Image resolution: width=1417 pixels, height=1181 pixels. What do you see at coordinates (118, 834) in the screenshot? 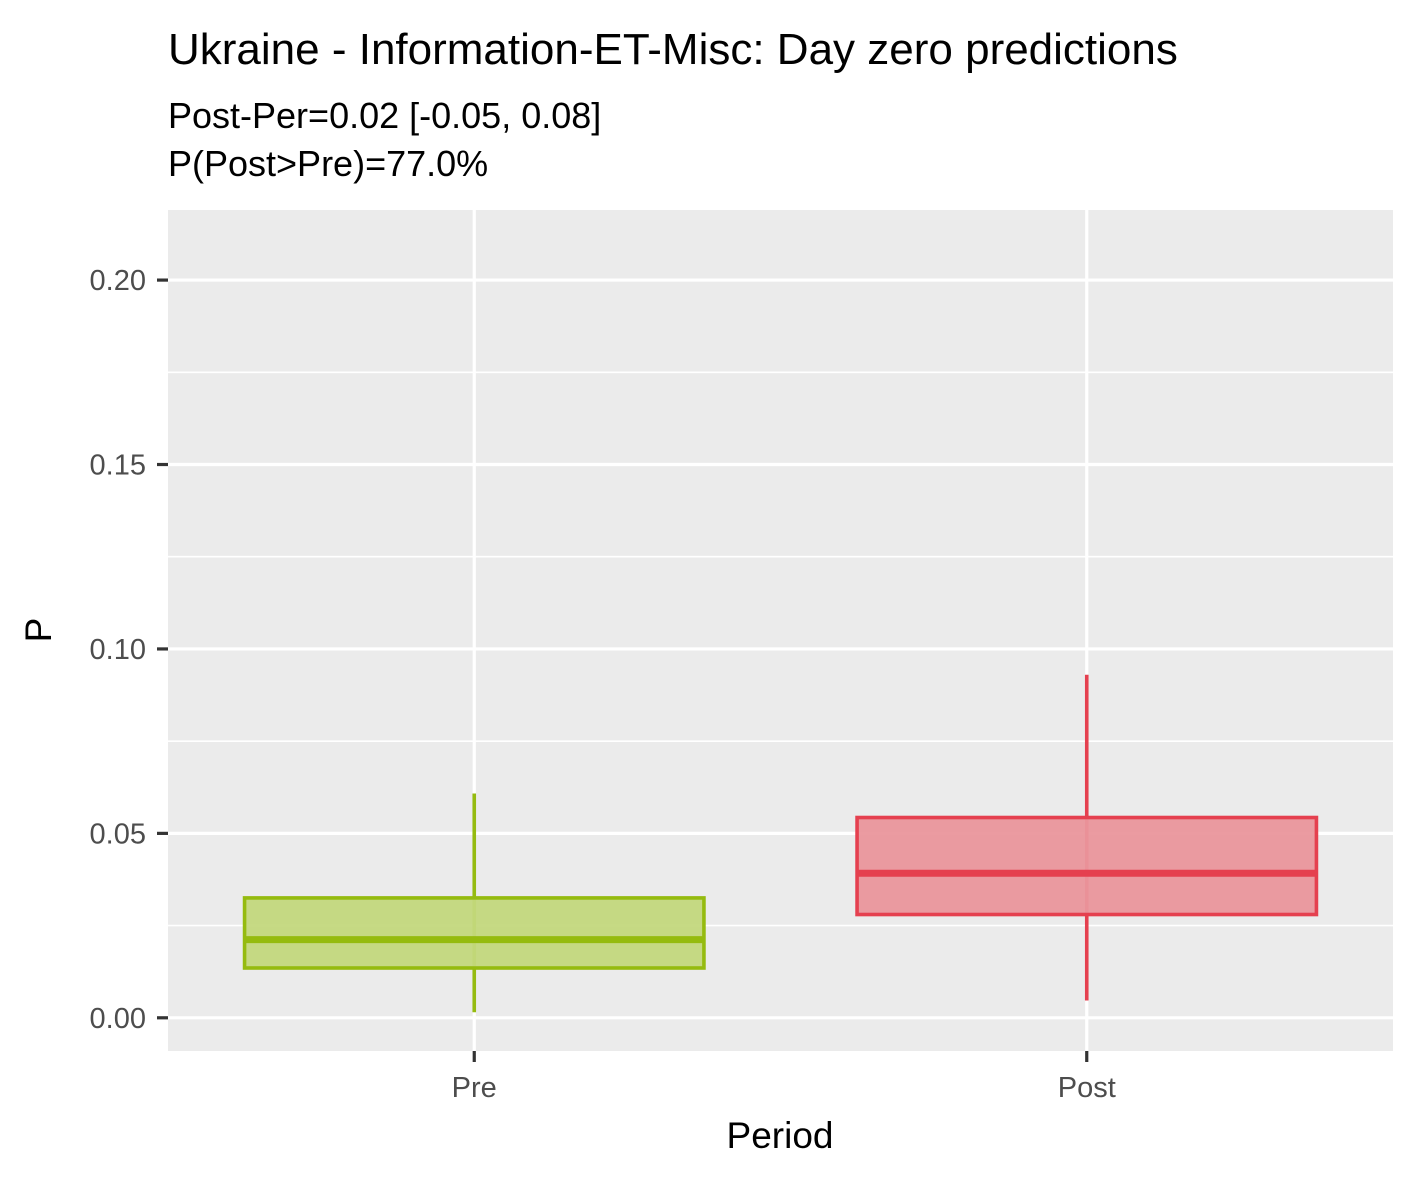
I see `y-tick-label: 0.05` at bounding box center [118, 834].